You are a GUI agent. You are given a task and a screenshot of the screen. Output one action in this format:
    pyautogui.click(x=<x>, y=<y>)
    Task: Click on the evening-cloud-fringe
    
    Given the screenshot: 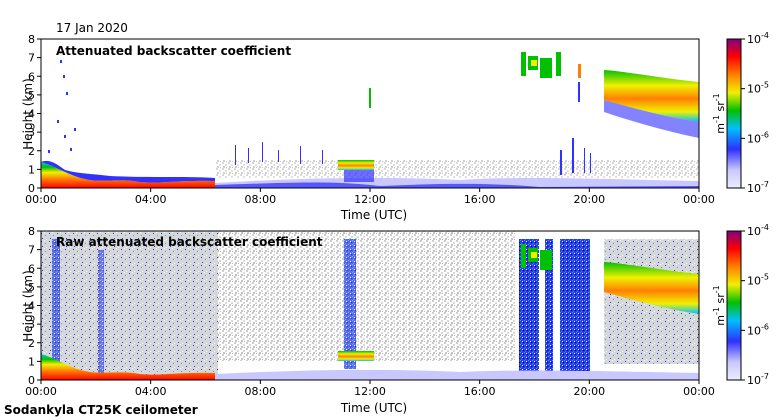 What is the action you would take?
    pyautogui.click(x=651, y=119)
    